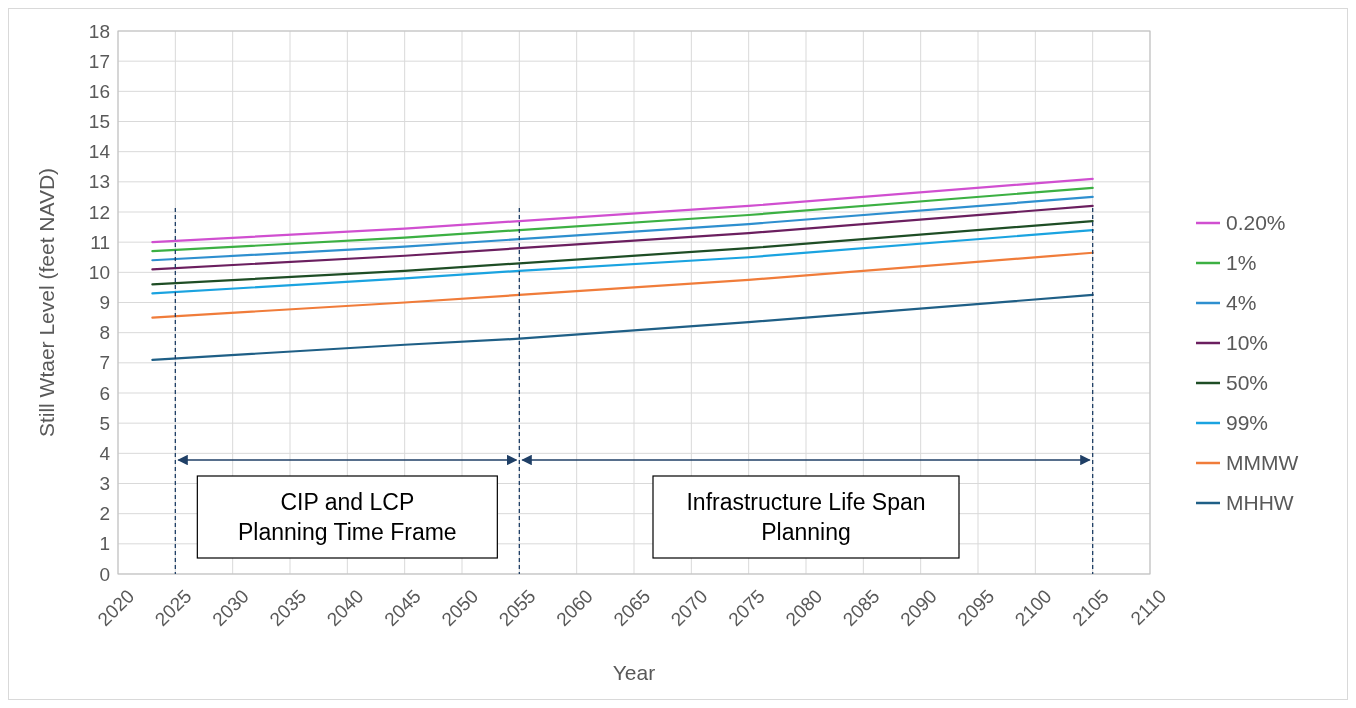  I want to click on legend-label: 4%, so click(1241, 303).